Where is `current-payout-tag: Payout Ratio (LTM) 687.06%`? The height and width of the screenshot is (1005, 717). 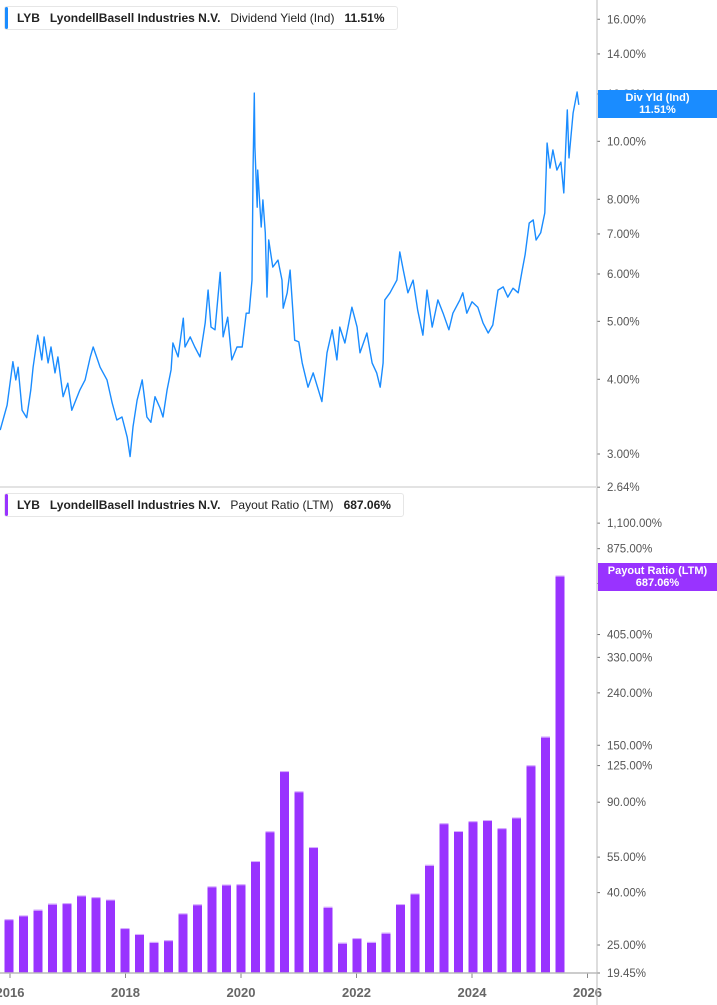 current-payout-tag: Payout Ratio (LTM) 687.06% is located at coordinates (657, 577).